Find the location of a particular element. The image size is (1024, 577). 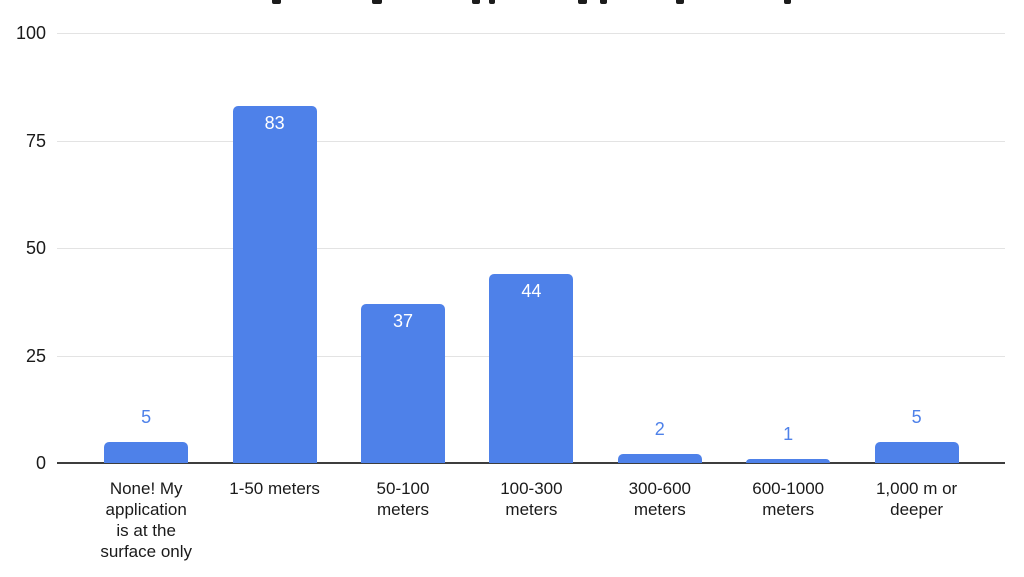

y-axis-tick-label: 75 is located at coordinates (35, 140).